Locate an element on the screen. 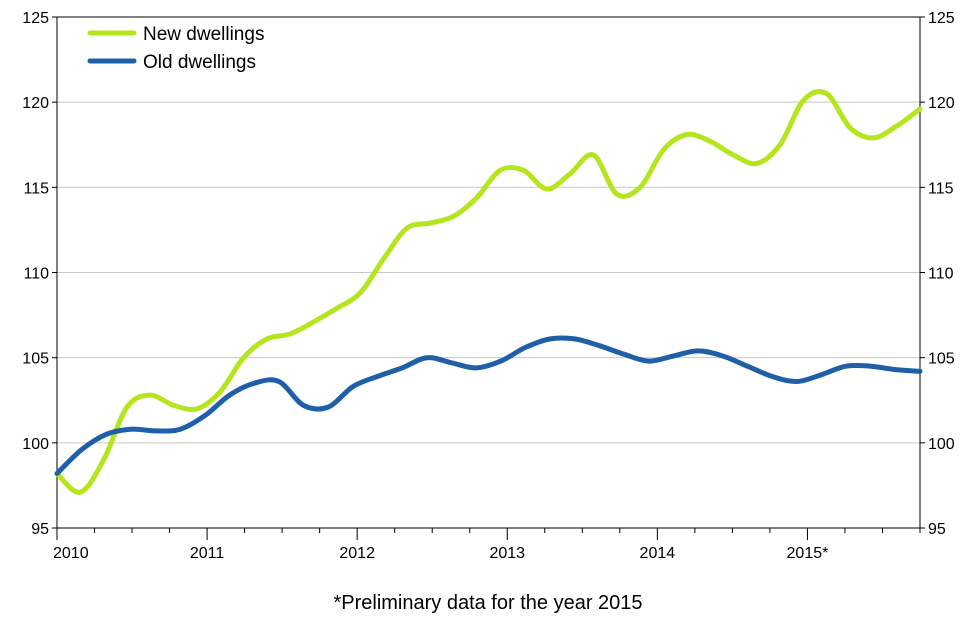 This screenshot has height=617, width=977. y-tick-label-left: 100 is located at coordinates (35, 444).